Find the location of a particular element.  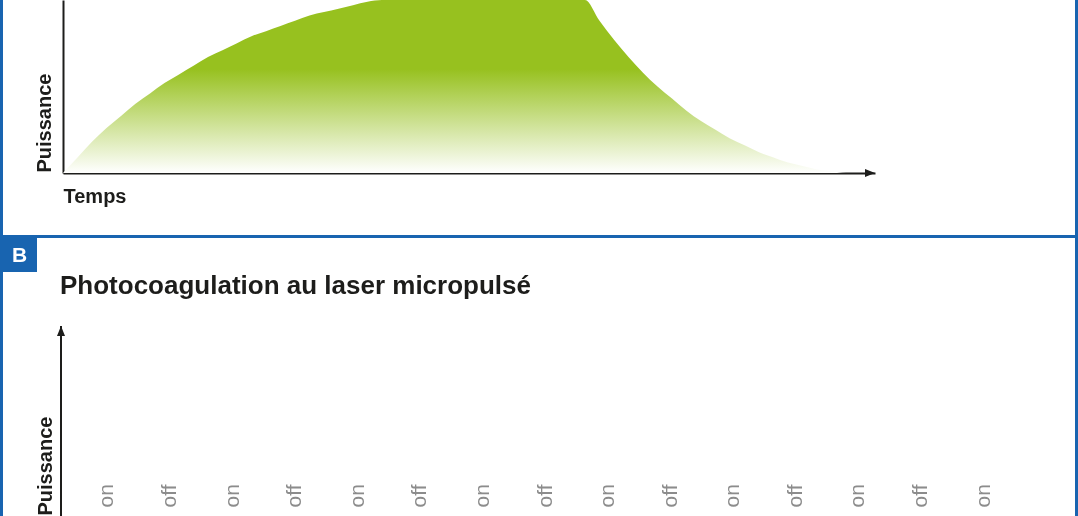

text: Photocoagulation au laser micropulsé is located at coordinates (295, 285).